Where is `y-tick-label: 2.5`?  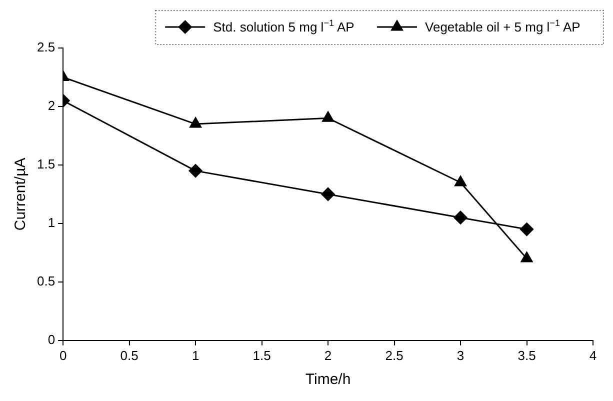 y-tick-label: 2.5 is located at coordinates (46, 47).